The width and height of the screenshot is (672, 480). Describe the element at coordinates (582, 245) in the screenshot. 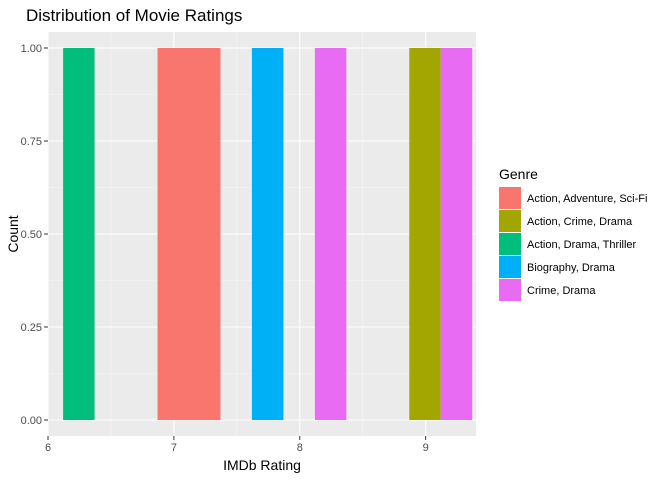

I see `legend-label: Action, Drama, Thriller` at that location.